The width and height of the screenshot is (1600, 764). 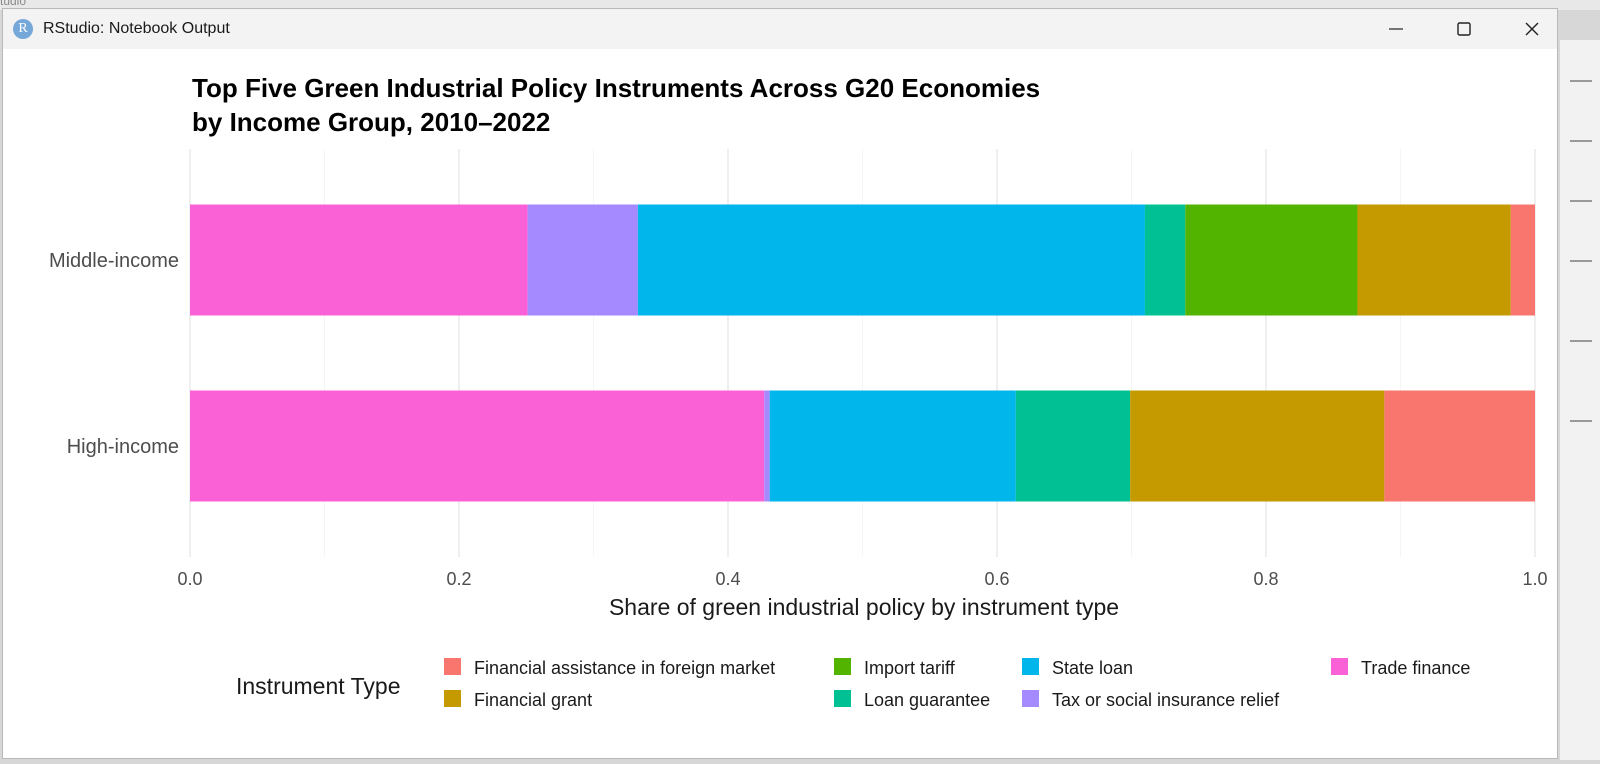 I want to click on legend-key-trade-finance, so click(x=1339, y=666).